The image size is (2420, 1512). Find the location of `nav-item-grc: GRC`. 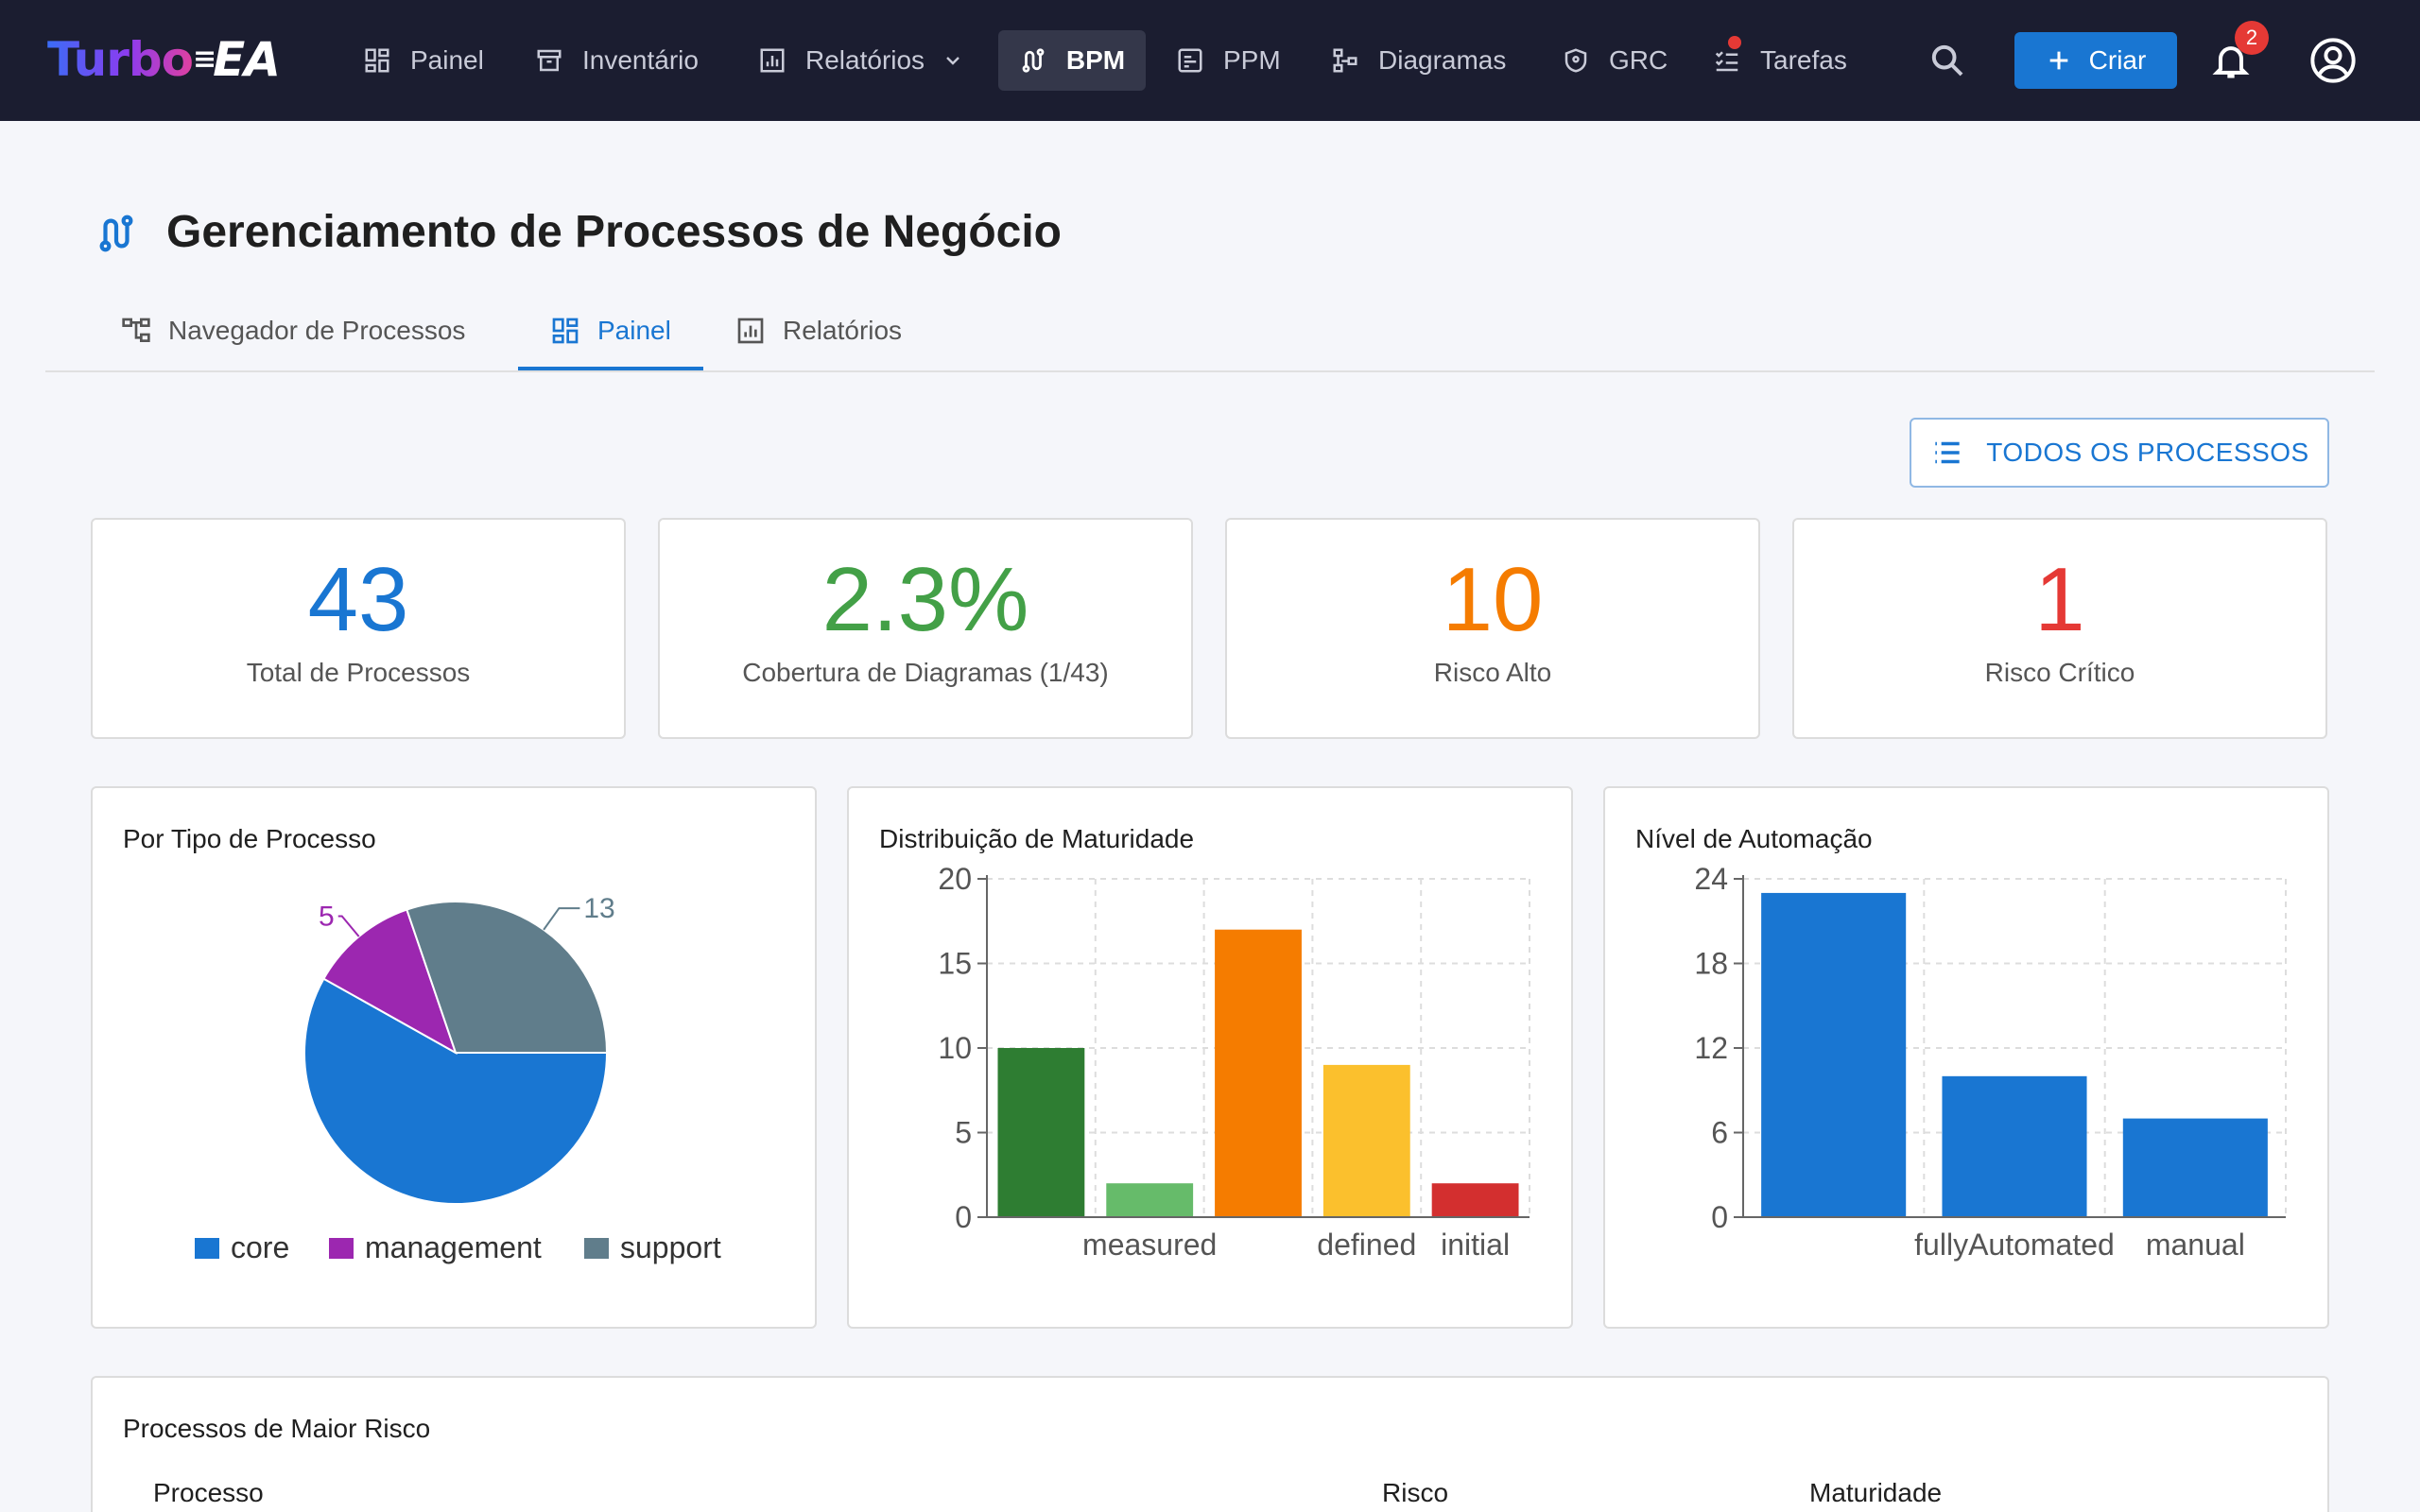

nav-item-grc: GRC is located at coordinates (1615, 60).